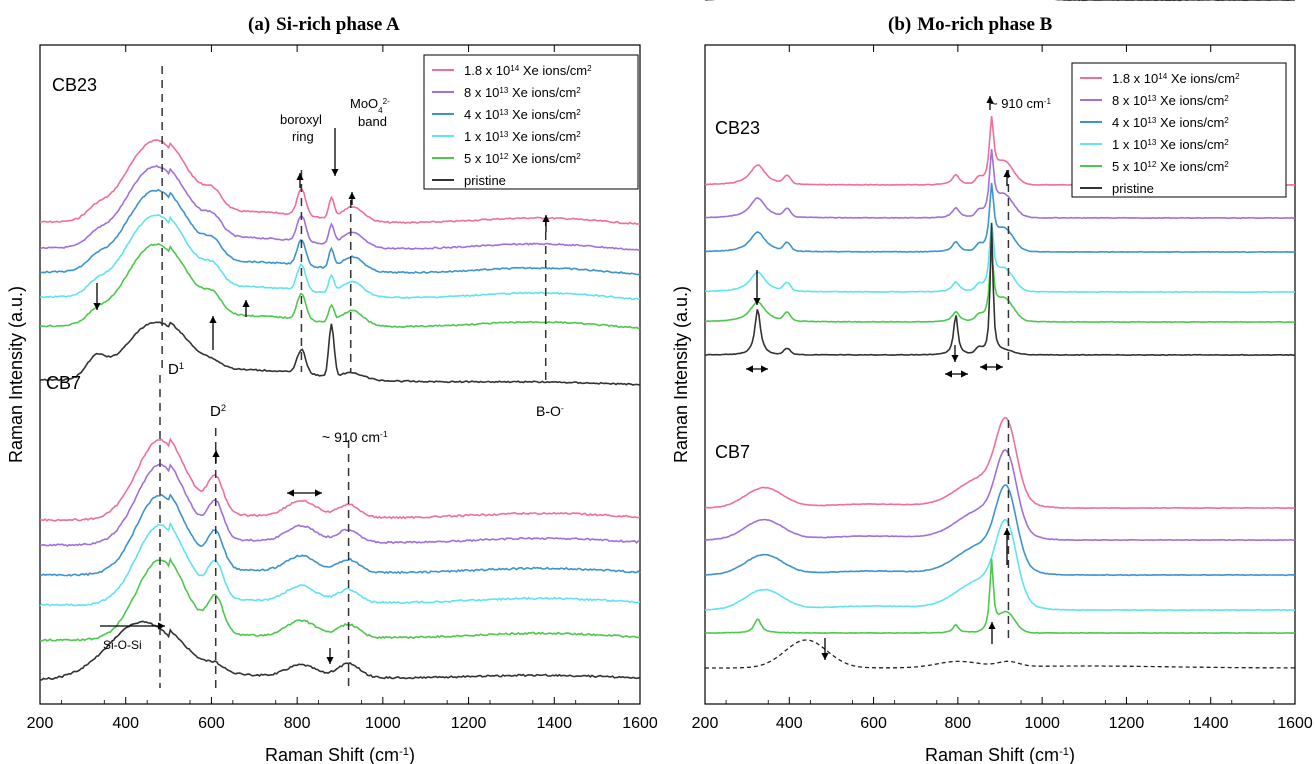  Describe the element at coordinates (122, 645) in the screenshot. I see `annotation-sioso: Si-O-Si` at that location.